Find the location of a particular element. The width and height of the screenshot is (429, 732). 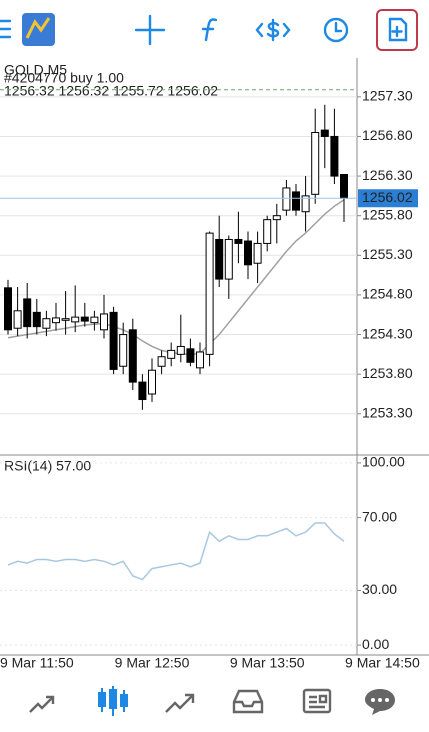

y-tick-label: 1256.30 is located at coordinates (387, 175).